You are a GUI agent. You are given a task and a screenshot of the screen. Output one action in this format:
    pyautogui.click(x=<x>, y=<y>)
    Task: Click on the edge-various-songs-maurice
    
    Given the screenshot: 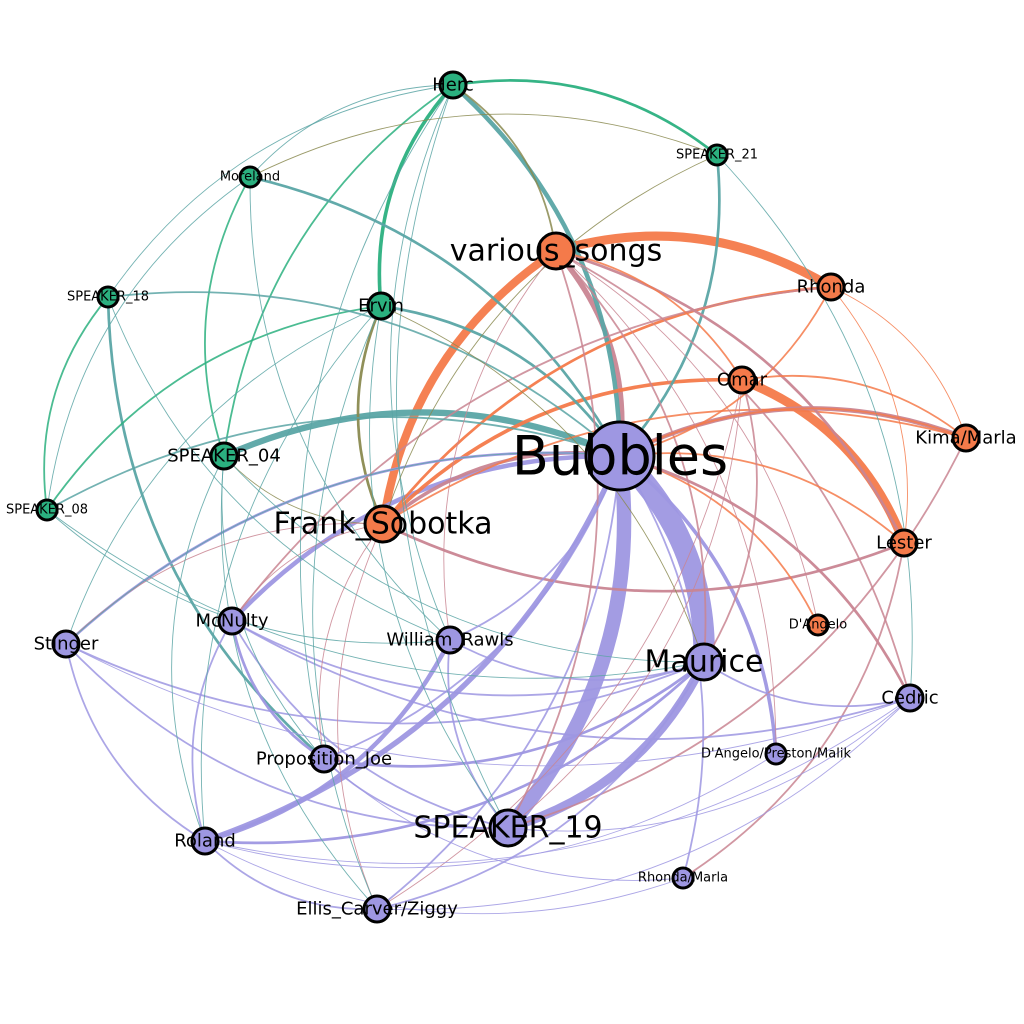 What is the action you would take?
    pyautogui.click(x=631, y=456)
    